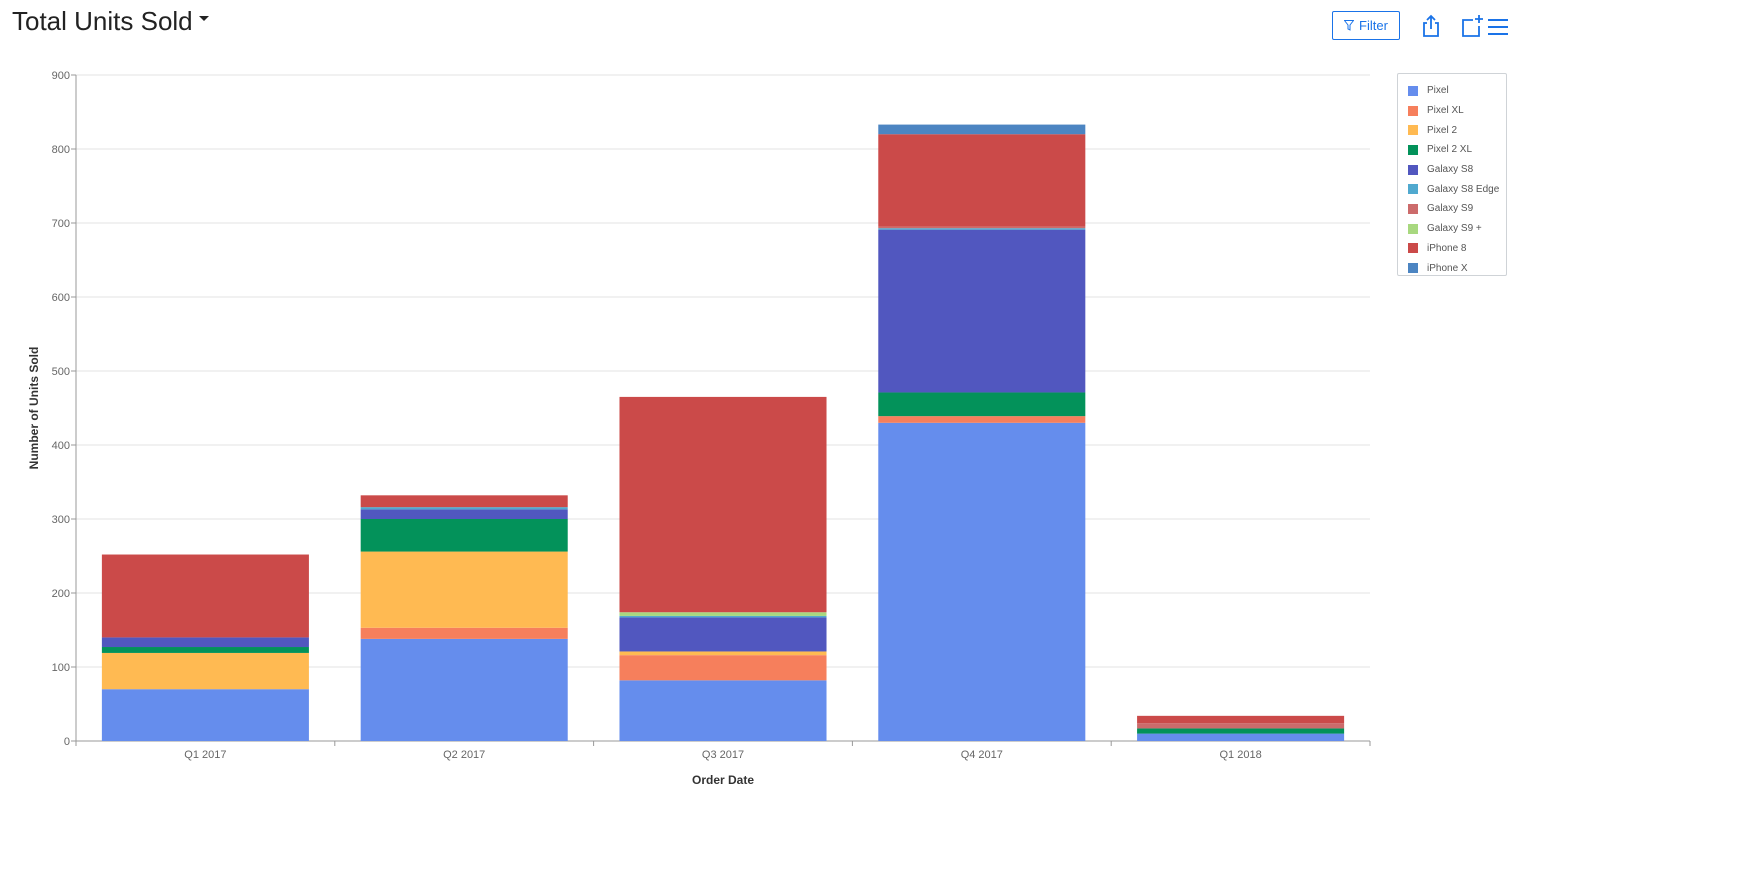  I want to click on filter-icon, so click(1349, 25).